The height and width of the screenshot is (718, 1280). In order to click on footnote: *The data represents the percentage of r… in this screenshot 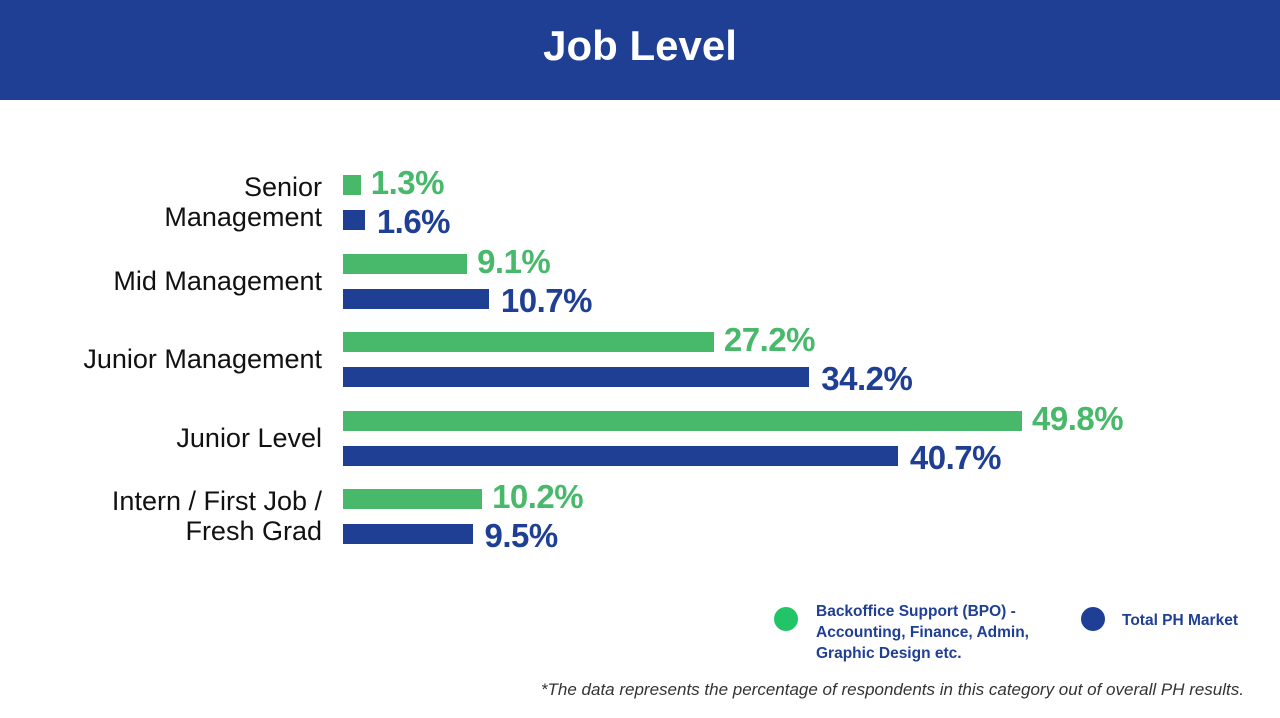, I will do `click(892, 689)`.